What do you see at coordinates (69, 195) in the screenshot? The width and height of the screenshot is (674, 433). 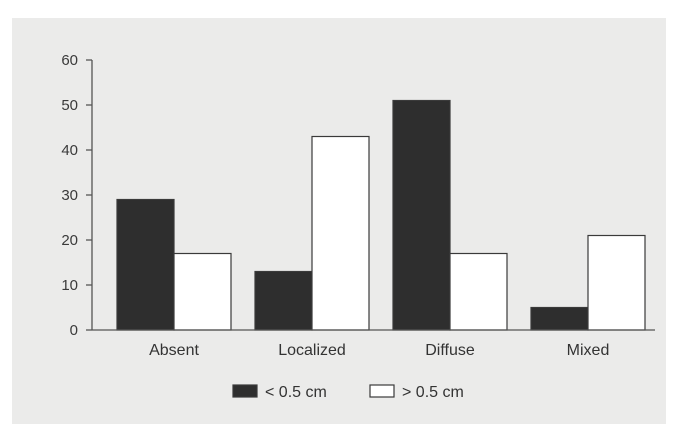 I see `y-tick-label-30: 30` at bounding box center [69, 195].